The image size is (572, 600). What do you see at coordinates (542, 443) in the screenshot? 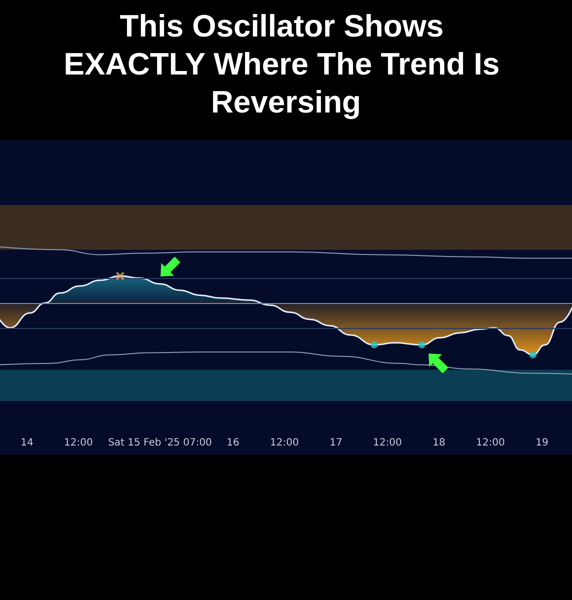
I see `x-tick-label: 19` at bounding box center [542, 443].